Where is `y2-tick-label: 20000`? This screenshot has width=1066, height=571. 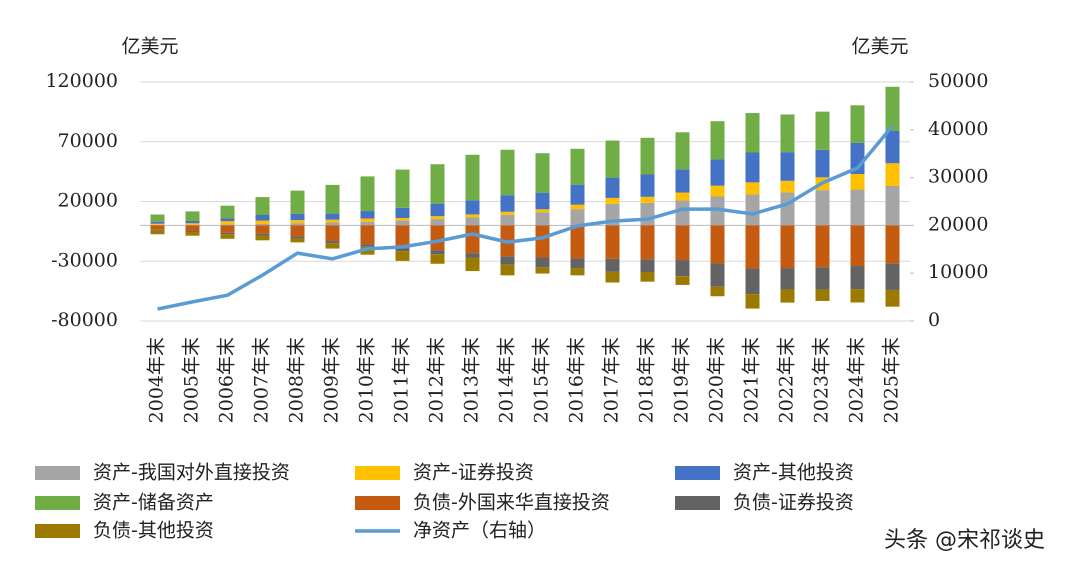 y2-tick-label: 20000 is located at coordinates (958, 224).